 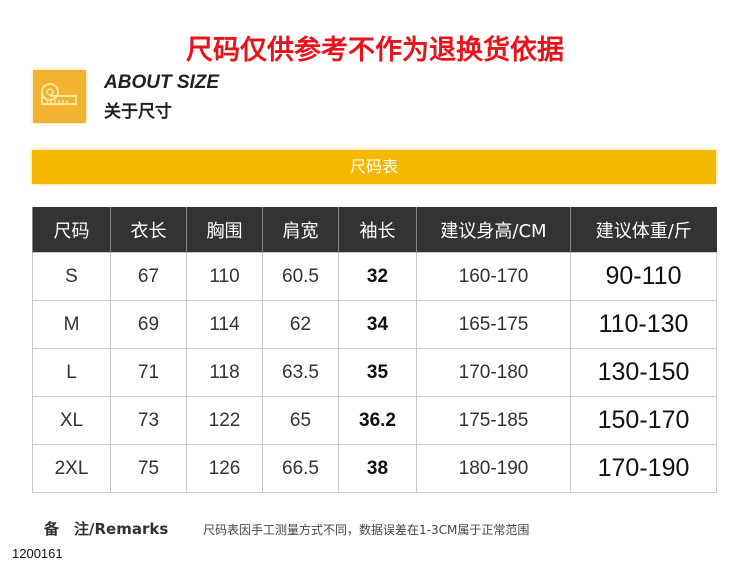 I want to click on table-cell: 63.5, so click(x=300, y=372).